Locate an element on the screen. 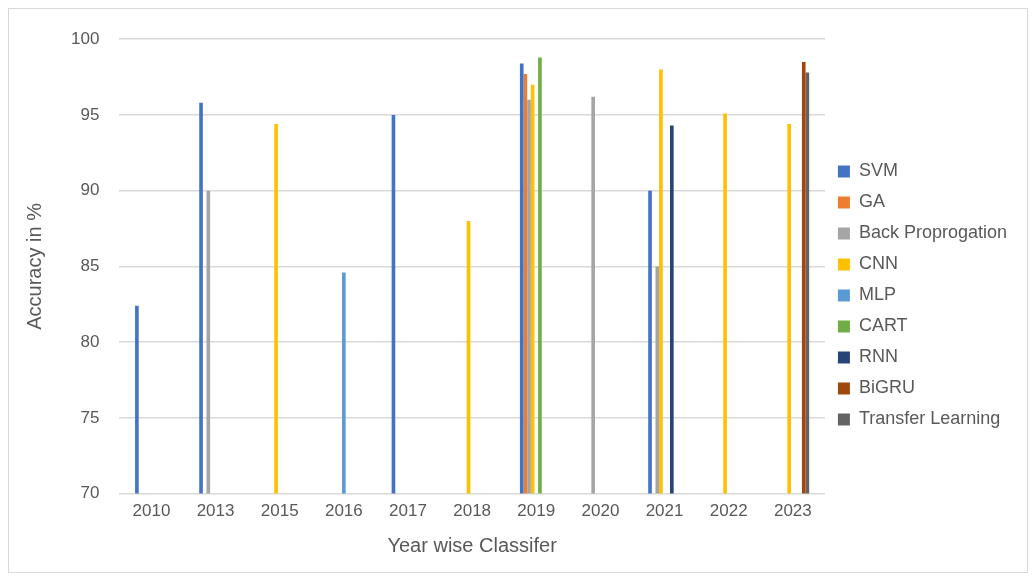 The height and width of the screenshot is (581, 1036). legend-label: Back Proprogation is located at coordinates (933, 232).